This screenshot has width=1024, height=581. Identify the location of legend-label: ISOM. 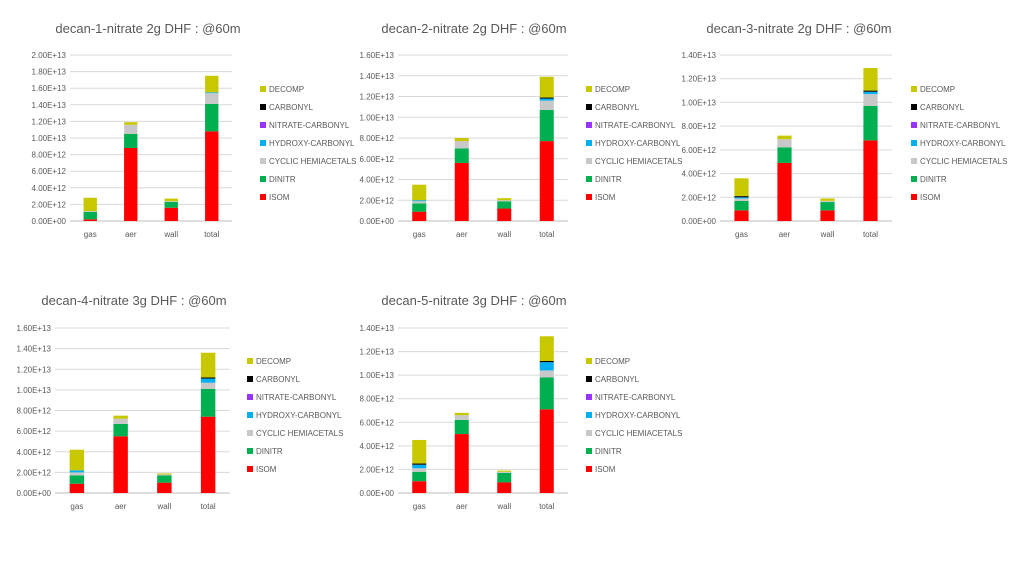
(930, 197).